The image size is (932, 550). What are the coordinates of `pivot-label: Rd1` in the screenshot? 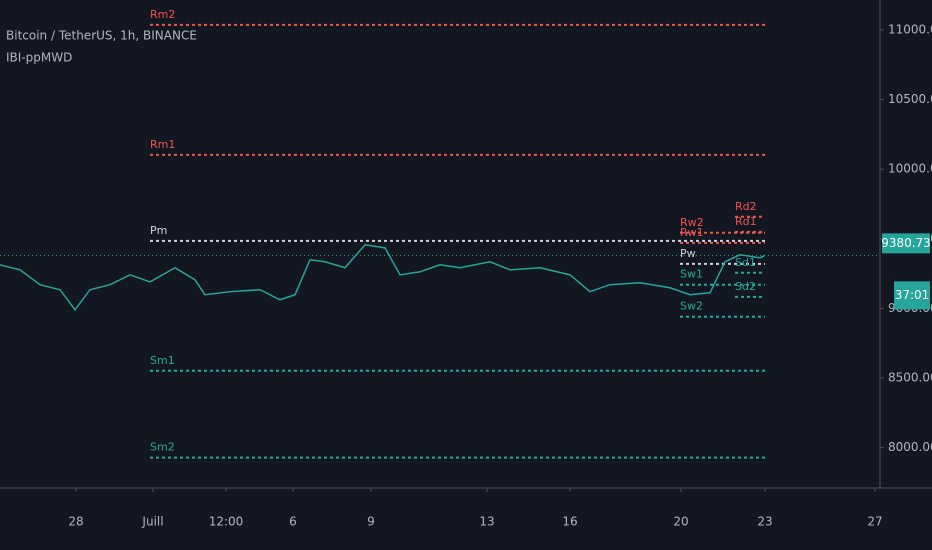 It's located at (746, 221).